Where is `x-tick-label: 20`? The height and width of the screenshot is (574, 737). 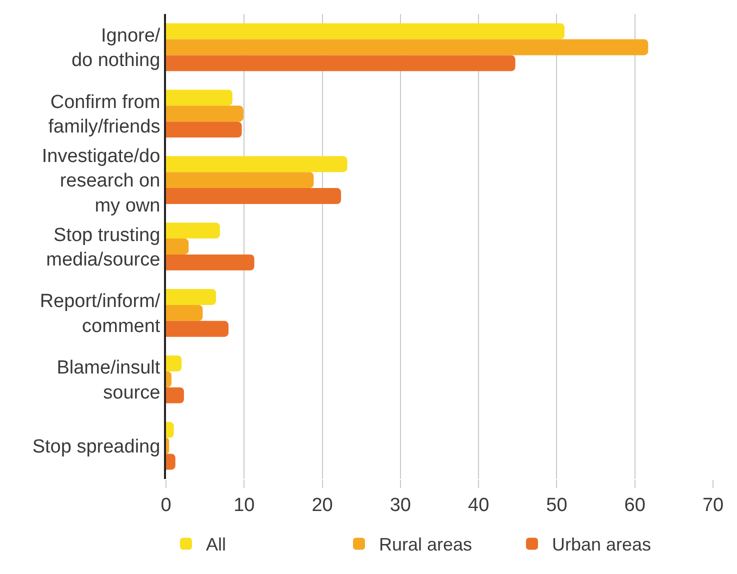 x-tick-label: 20 is located at coordinates (322, 505).